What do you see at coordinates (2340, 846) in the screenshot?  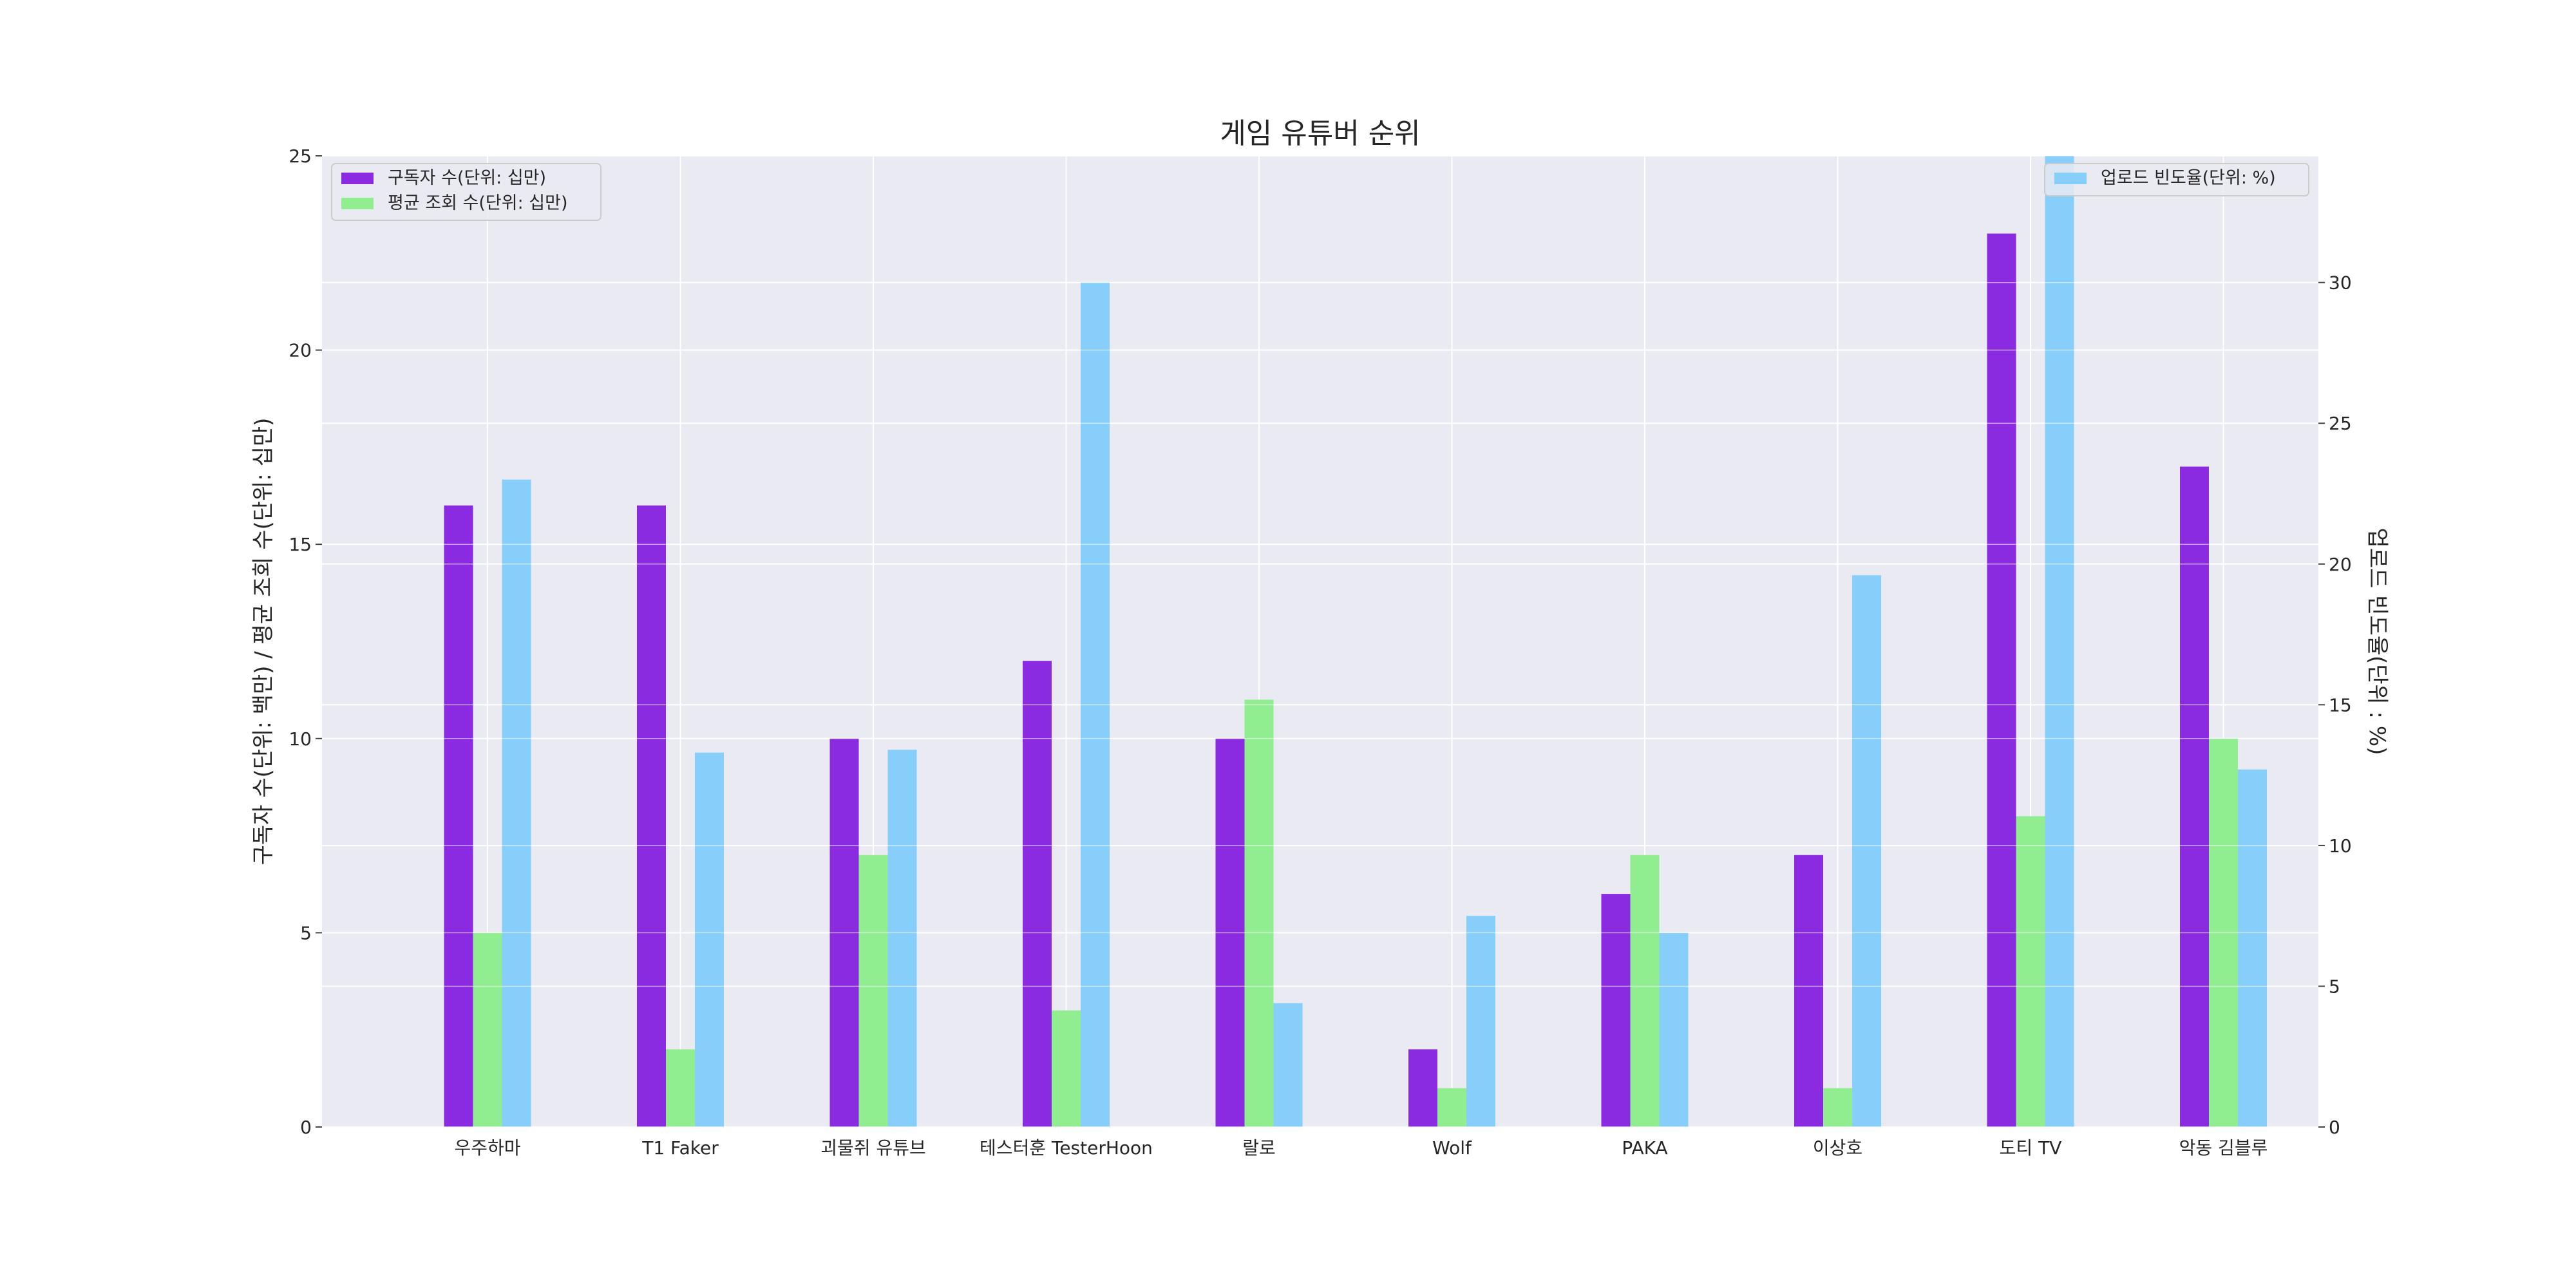 I see `y2-tick-label-2: 10` at bounding box center [2340, 846].